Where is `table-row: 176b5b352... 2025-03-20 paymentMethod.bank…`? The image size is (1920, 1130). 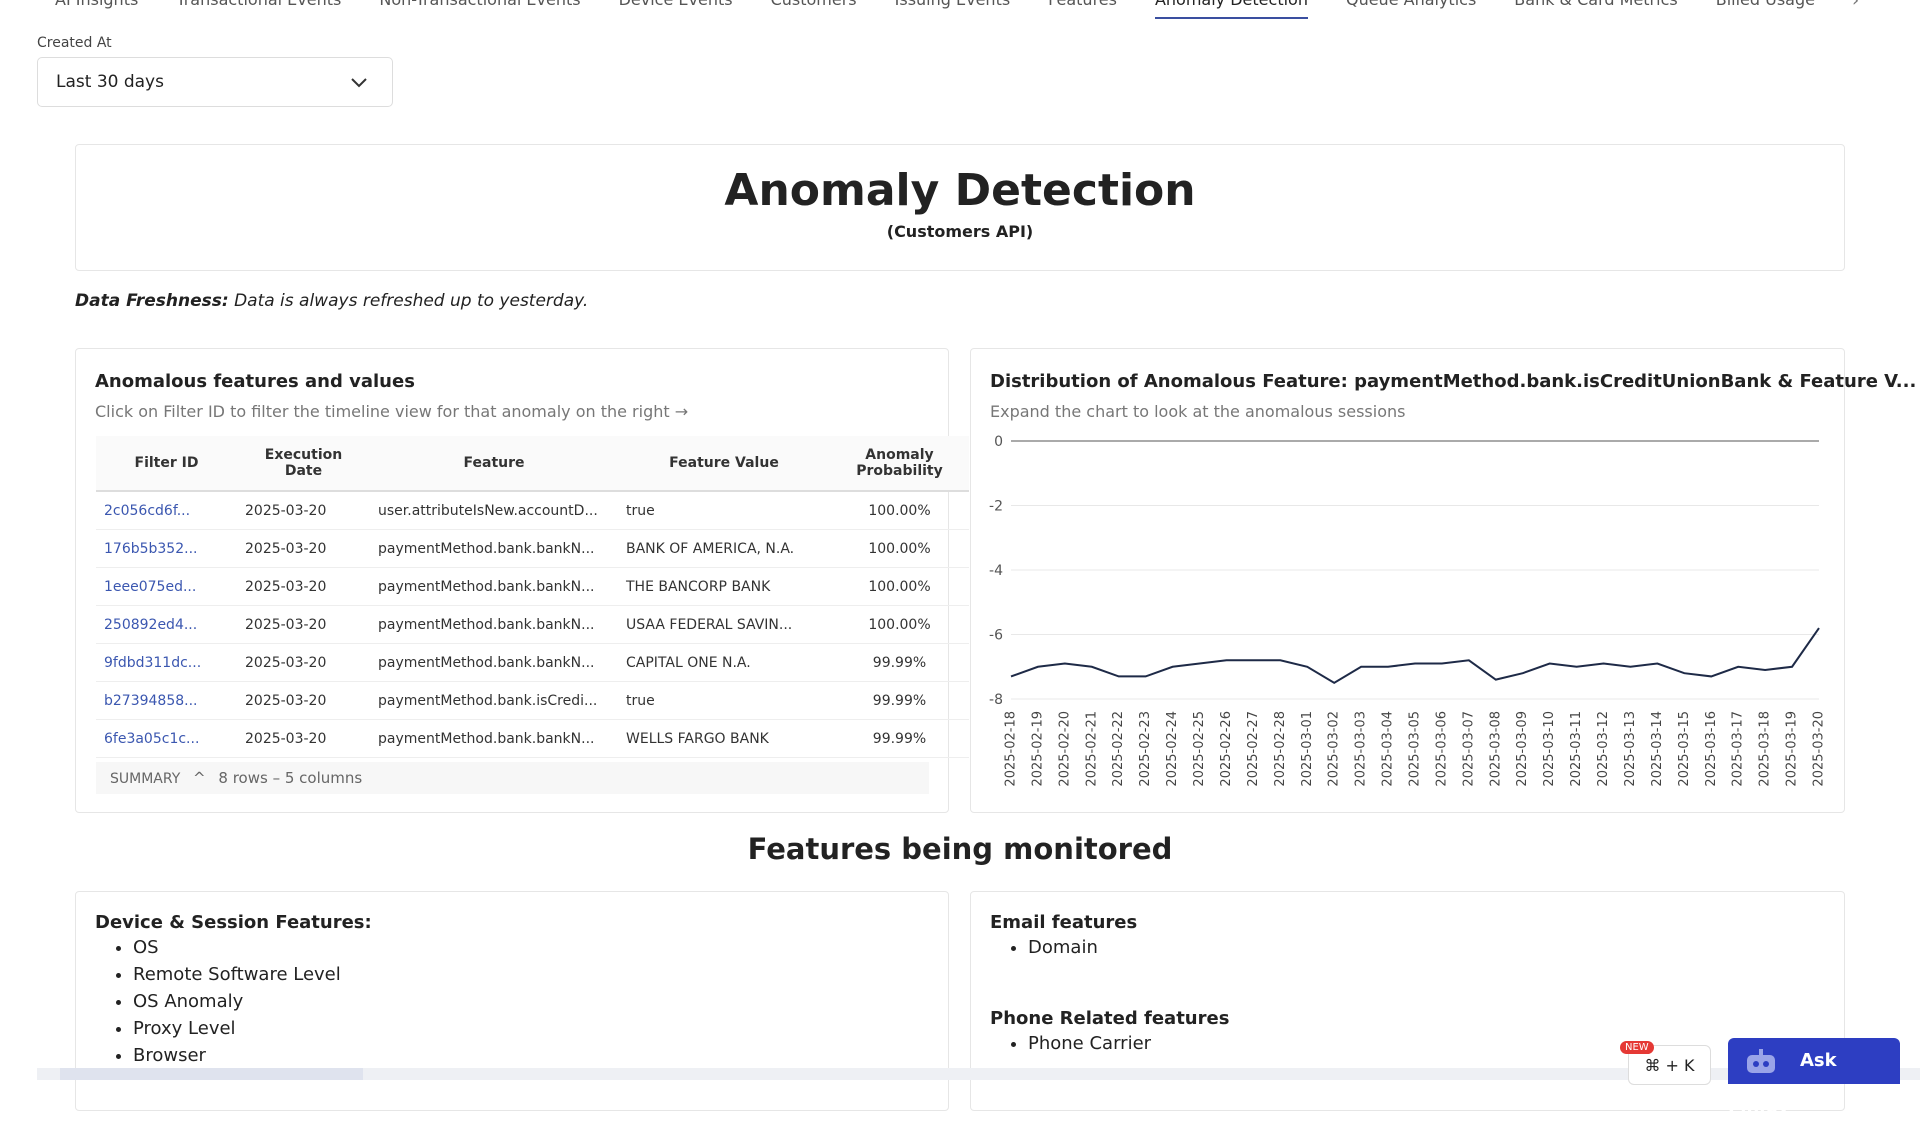
table-row: 176b5b352... 2025-03-20 paymentMethod.bank… is located at coordinates (532, 548).